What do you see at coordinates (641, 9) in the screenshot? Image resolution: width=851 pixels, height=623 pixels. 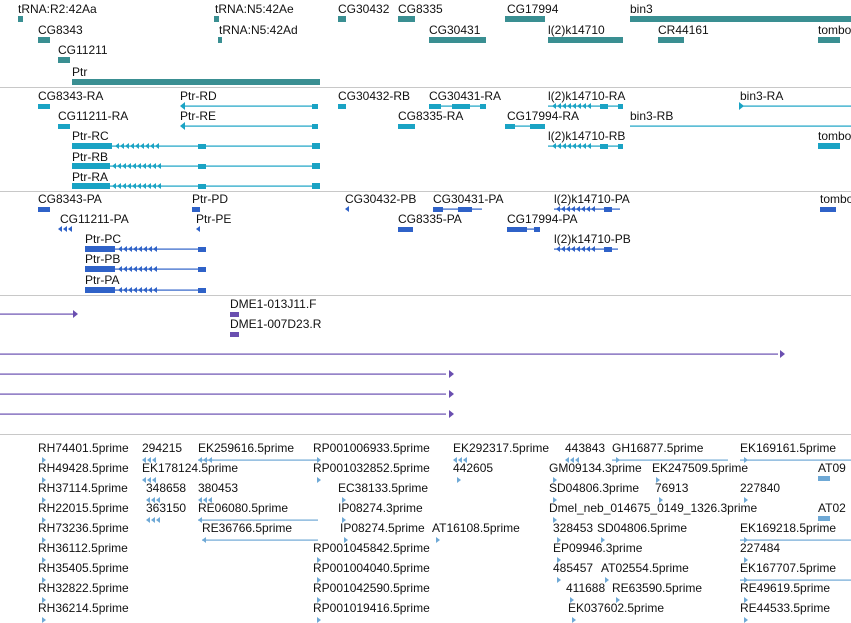 I see `feature-label: bin3` at bounding box center [641, 9].